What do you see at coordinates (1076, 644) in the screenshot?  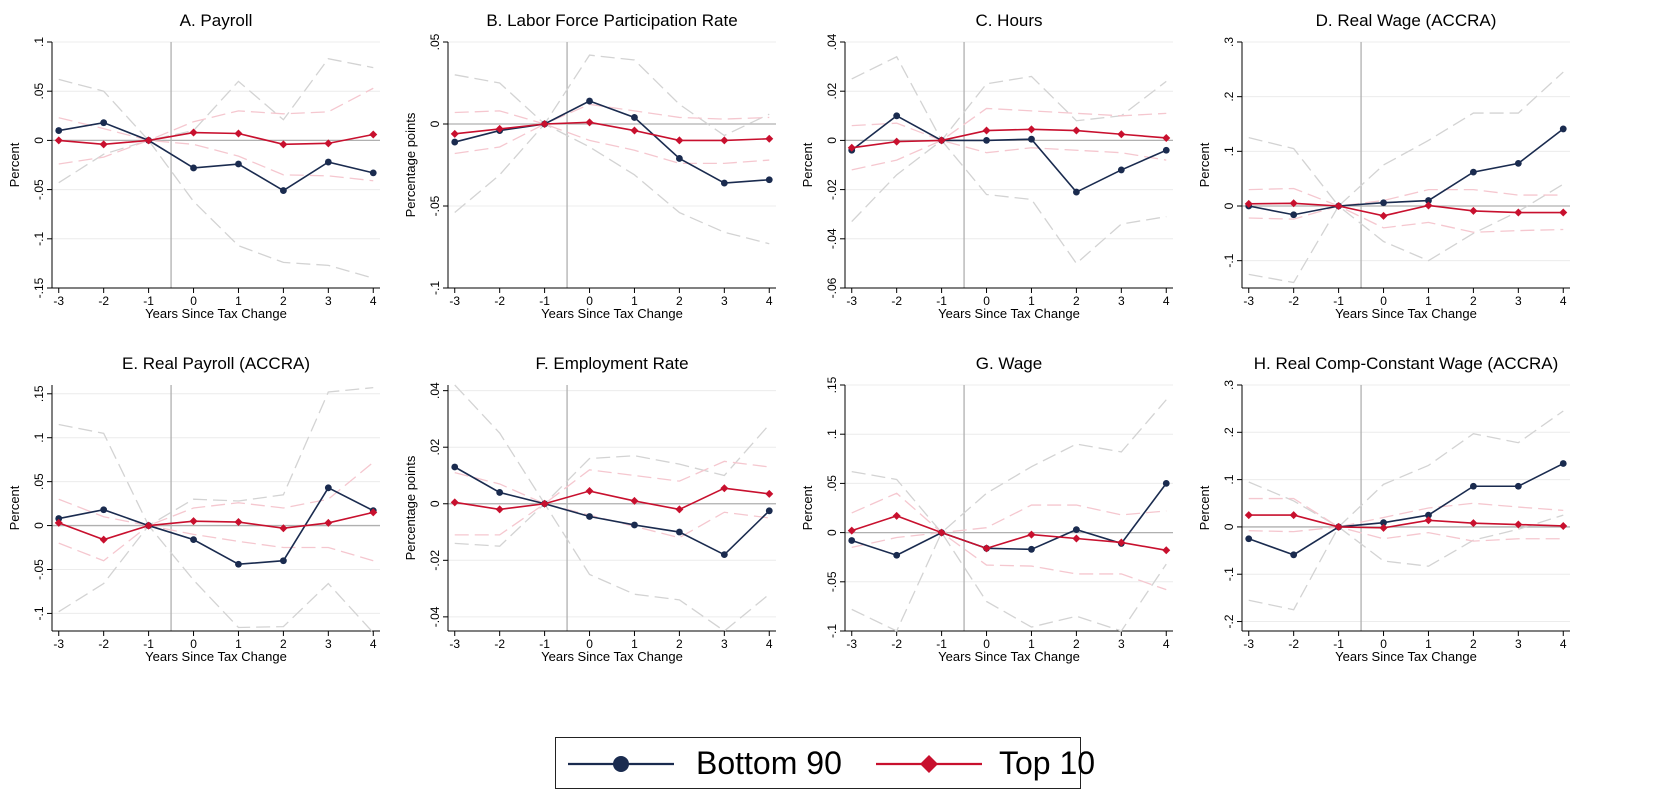 I see `x-tick-label: 2` at bounding box center [1076, 644].